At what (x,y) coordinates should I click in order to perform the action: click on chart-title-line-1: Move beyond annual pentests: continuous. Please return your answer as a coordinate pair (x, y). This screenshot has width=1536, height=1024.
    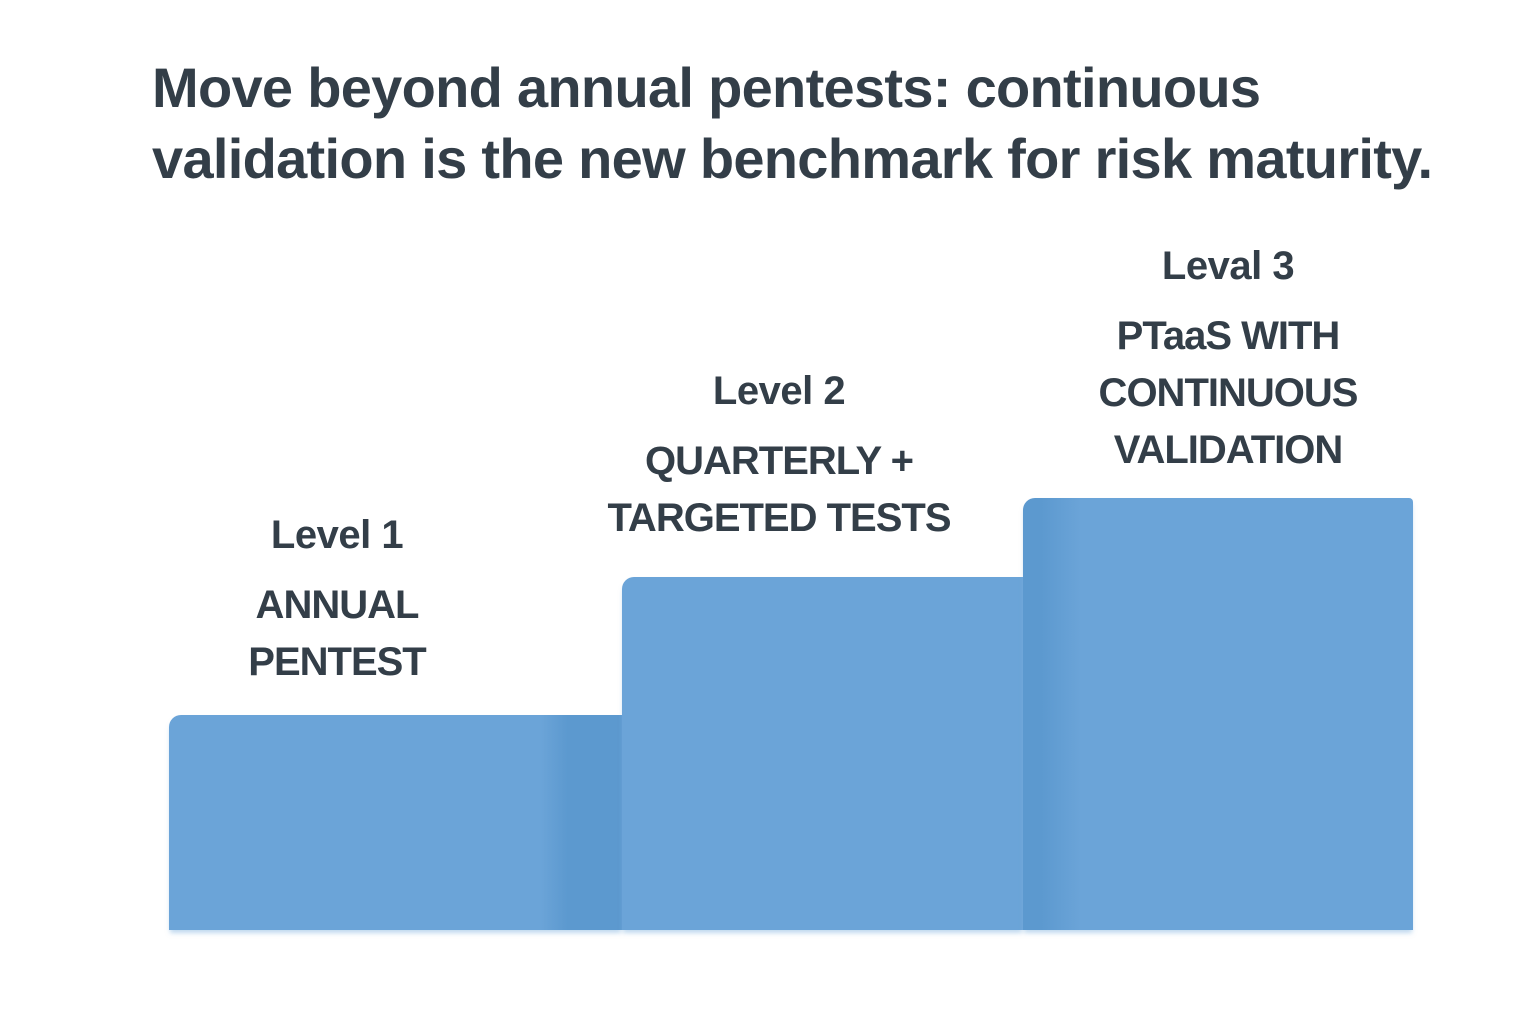
    Looking at the image, I should click on (706, 87).